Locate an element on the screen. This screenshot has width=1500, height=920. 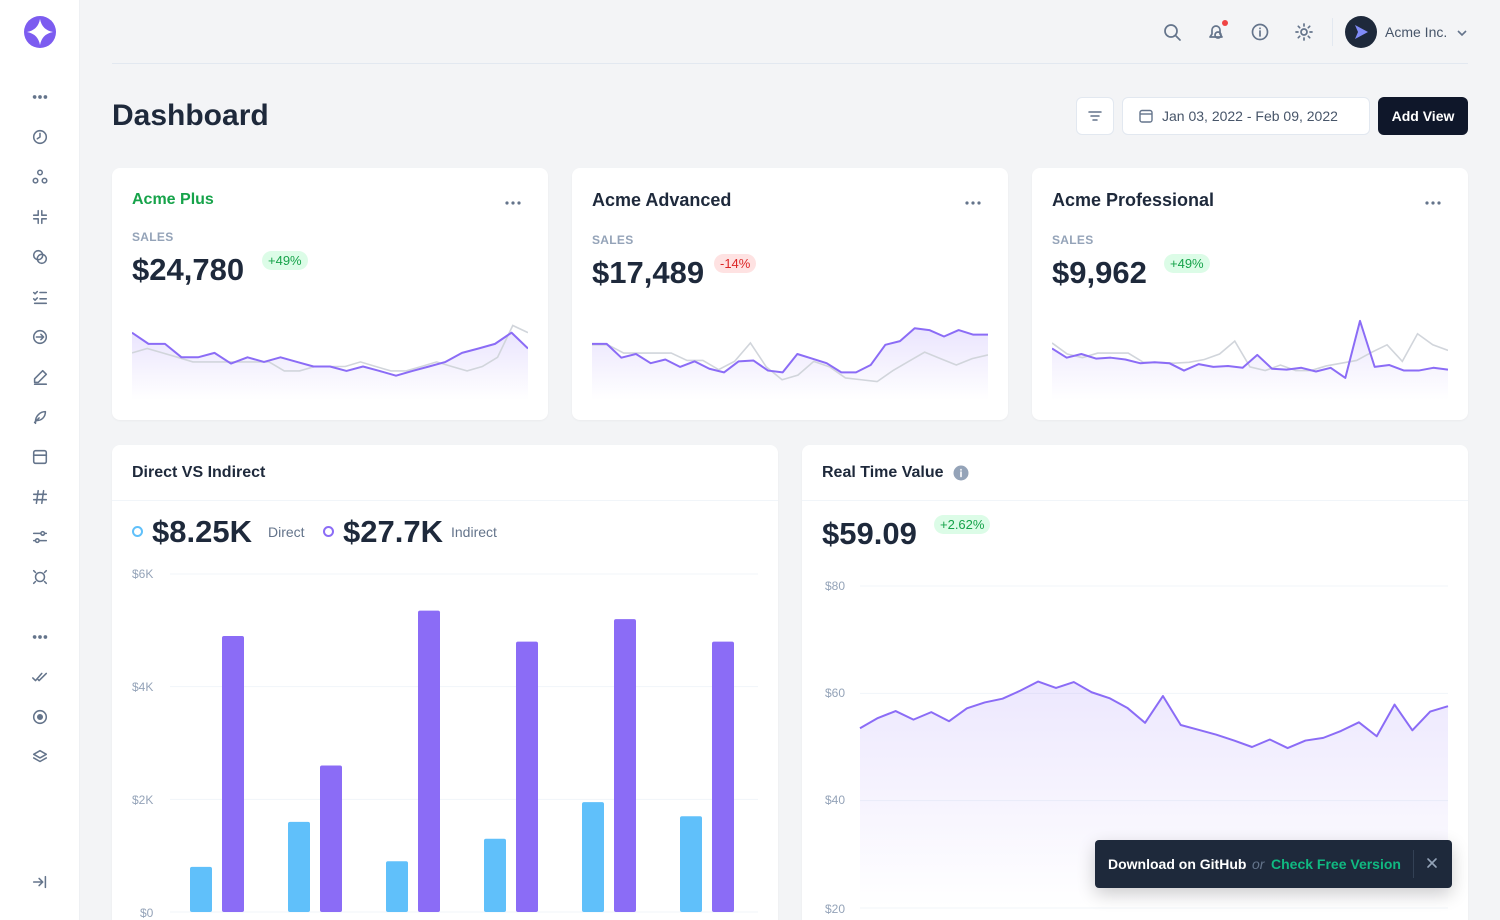
panel-title: Direct VS Indirect is located at coordinates (199, 472).